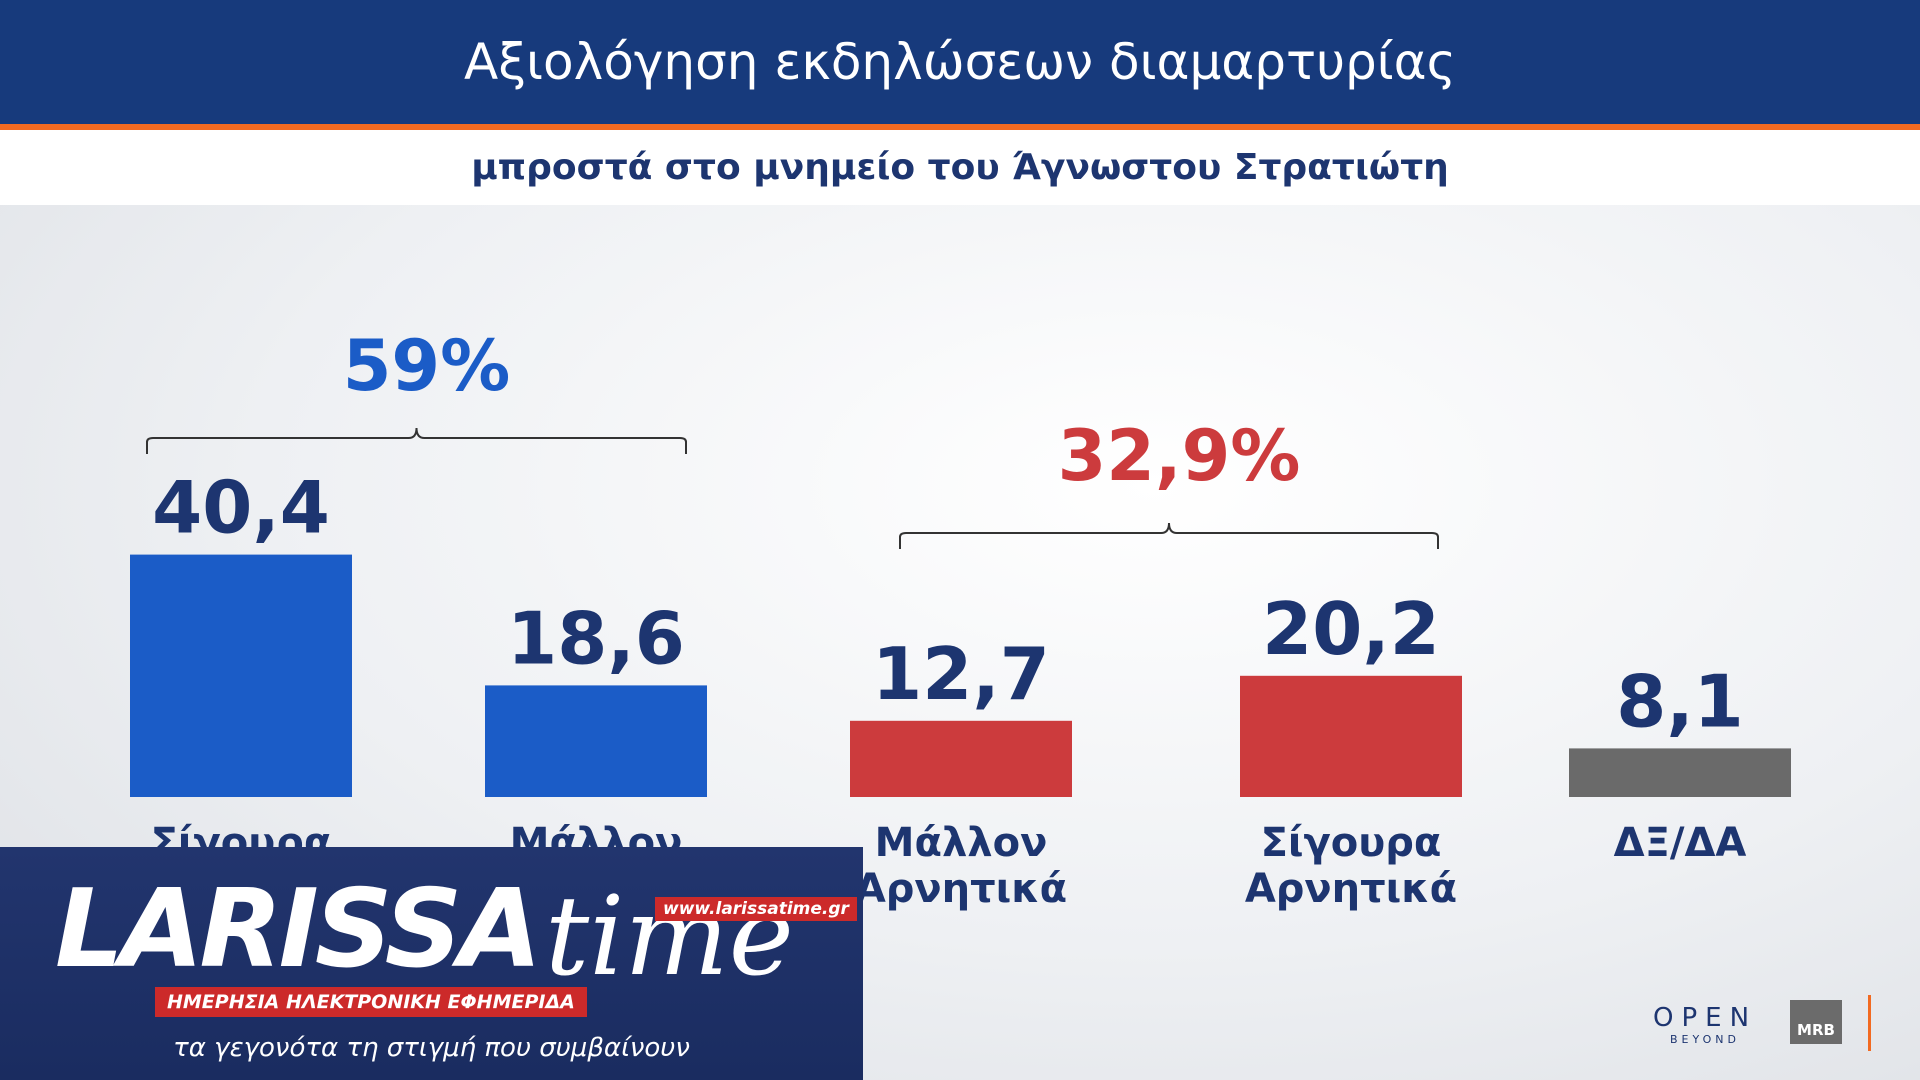  I want to click on brand-mrb: MRB, so click(1816, 1022).